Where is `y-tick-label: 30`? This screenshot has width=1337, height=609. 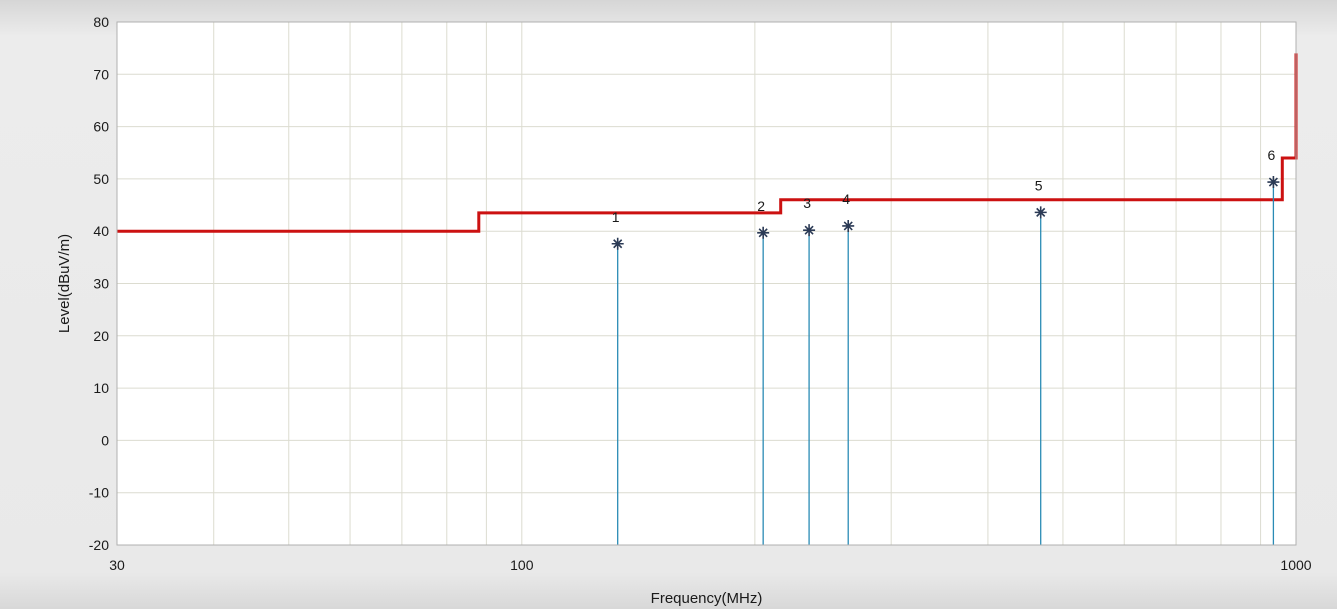
y-tick-label: 30 is located at coordinates (101, 284).